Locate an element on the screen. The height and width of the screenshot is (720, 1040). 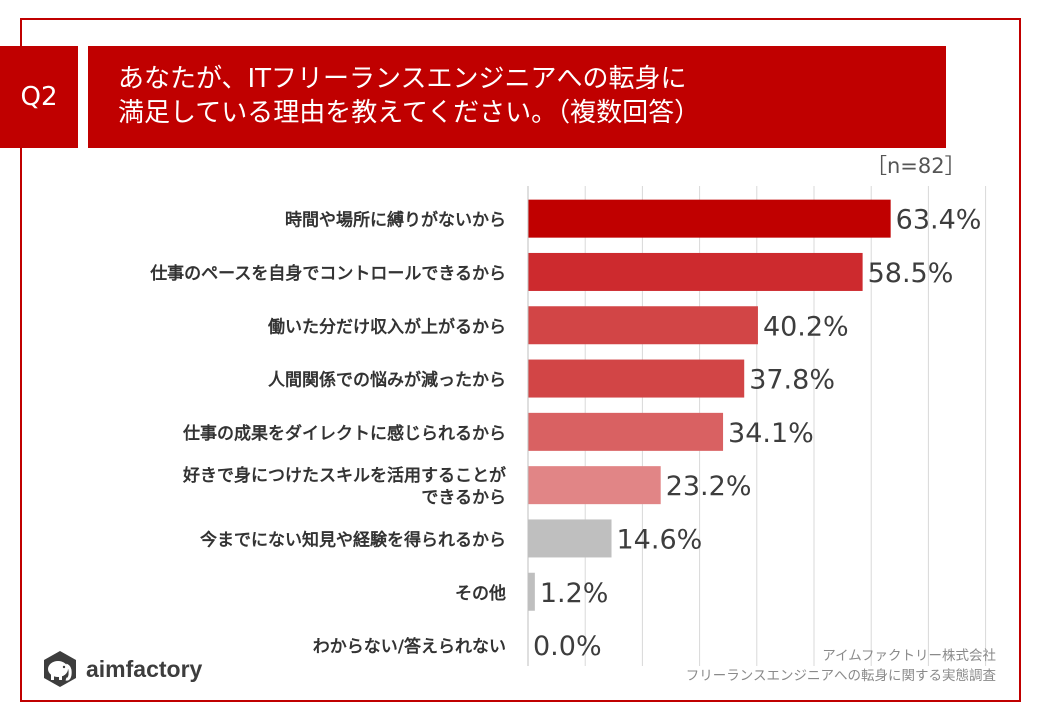
company-name: アイムファクトリー株式会社 is located at coordinates (909, 656).